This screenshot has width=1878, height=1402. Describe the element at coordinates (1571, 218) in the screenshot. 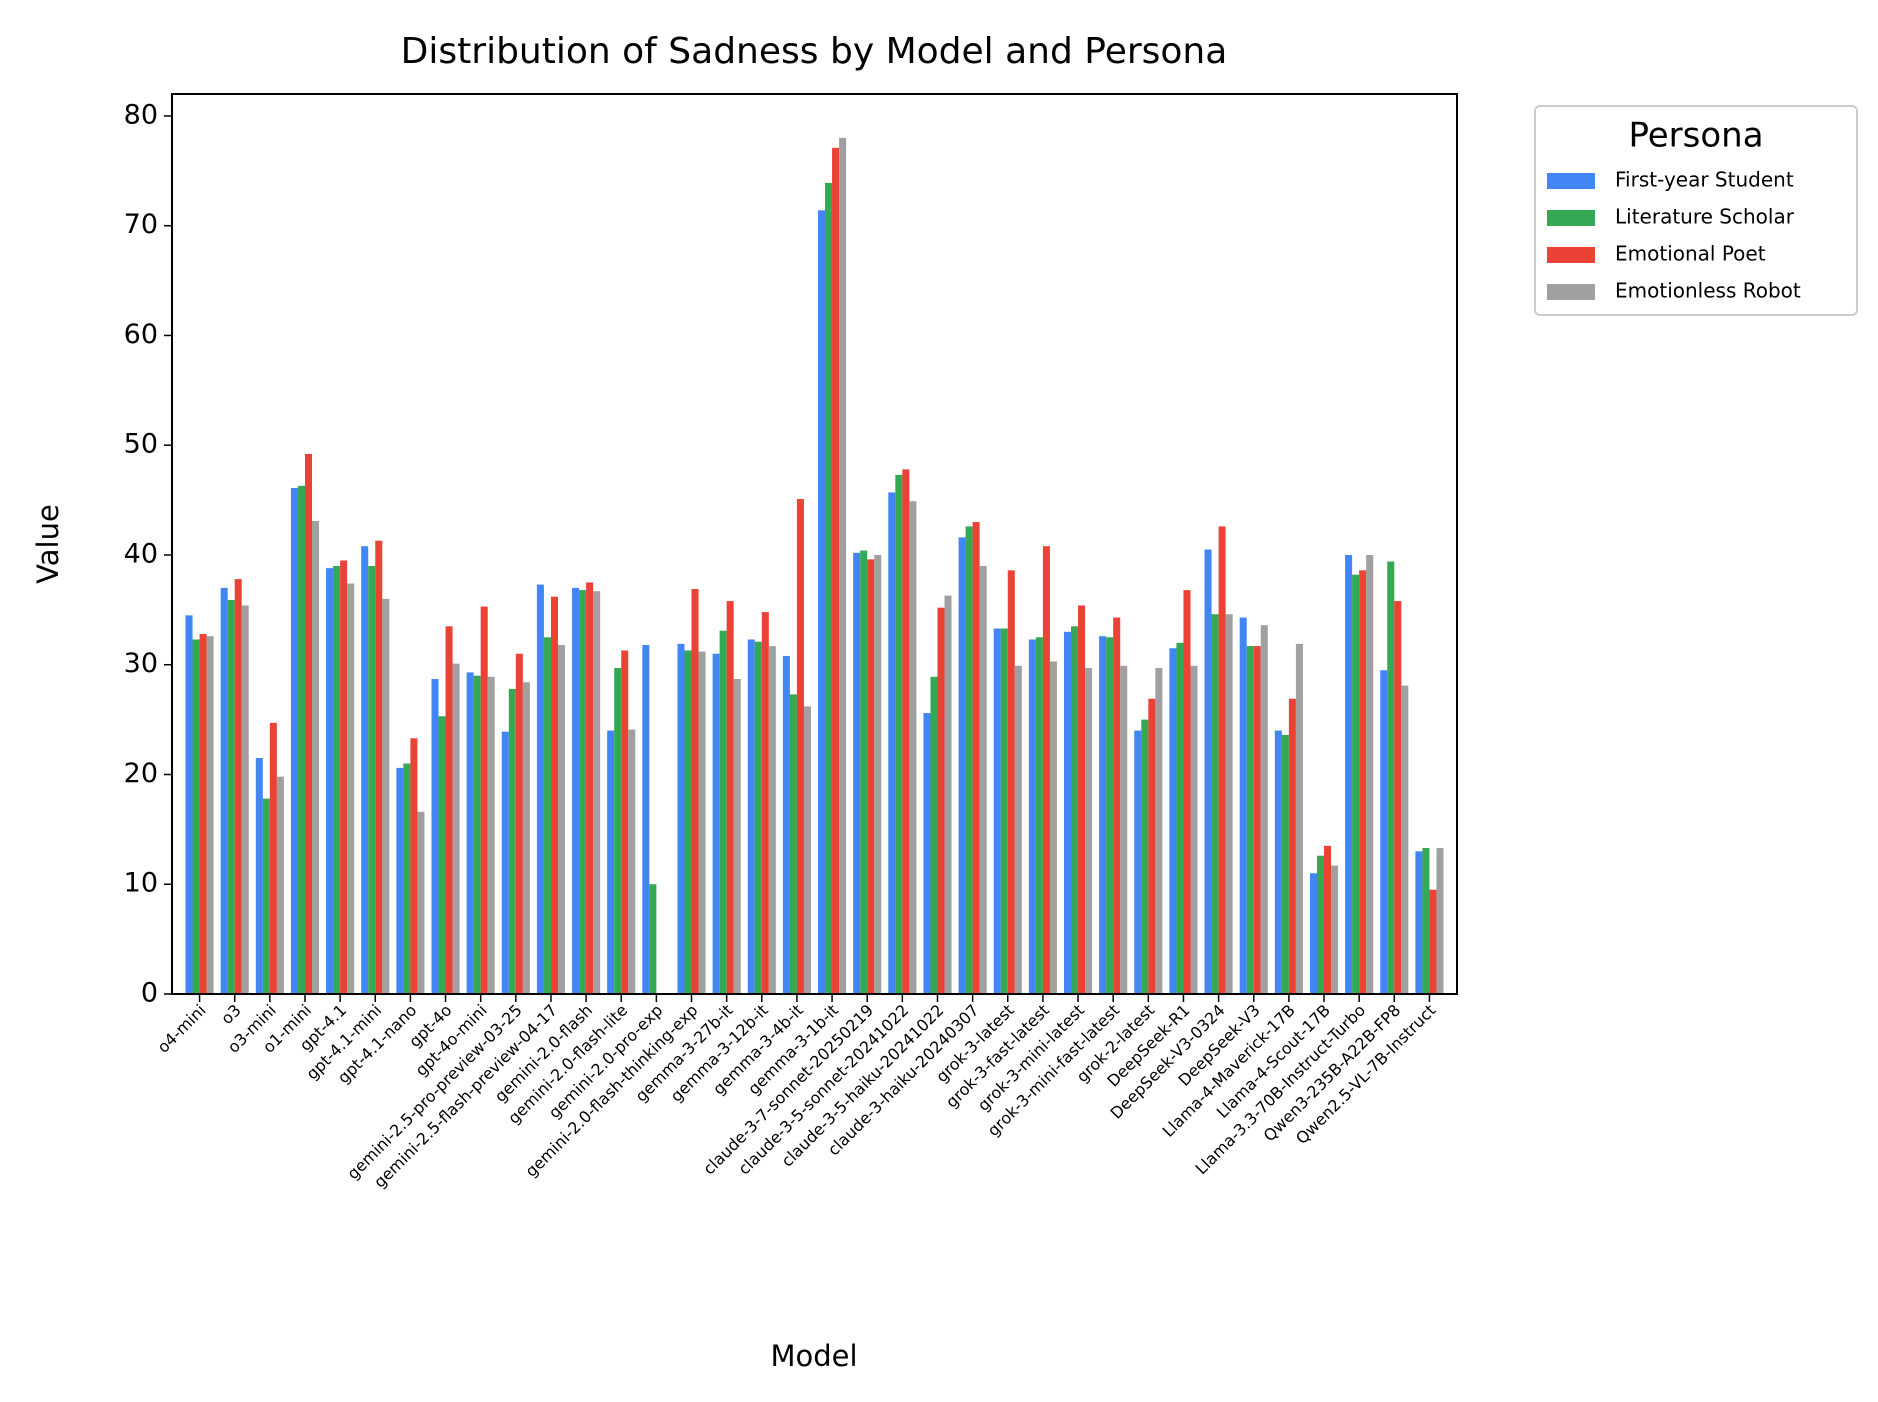

I see `legend-swatch` at that location.